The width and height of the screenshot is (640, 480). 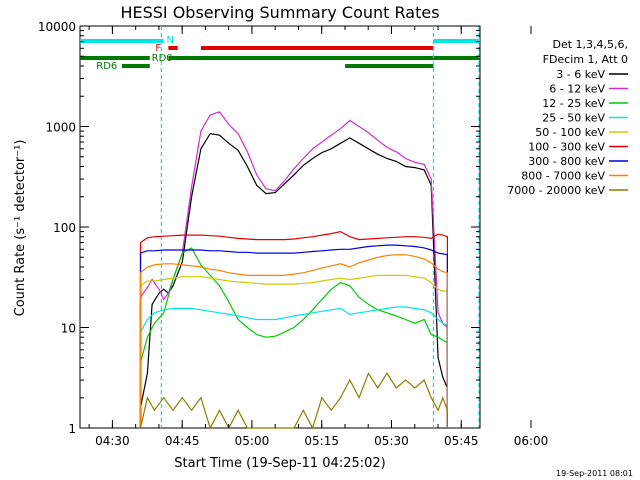 I want to click on x-tick-label: 05:15, so click(x=321, y=441).